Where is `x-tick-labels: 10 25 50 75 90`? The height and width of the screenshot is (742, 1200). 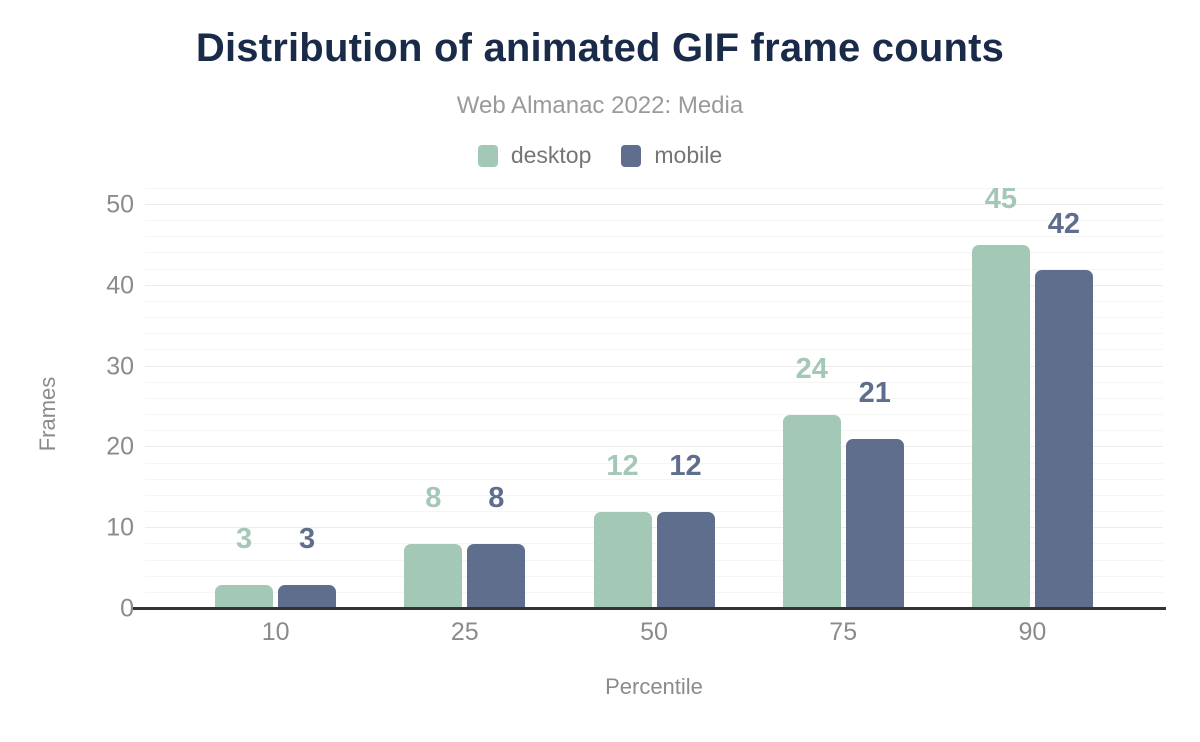 x-tick-labels: 10 25 50 75 90 is located at coordinates (654, 632).